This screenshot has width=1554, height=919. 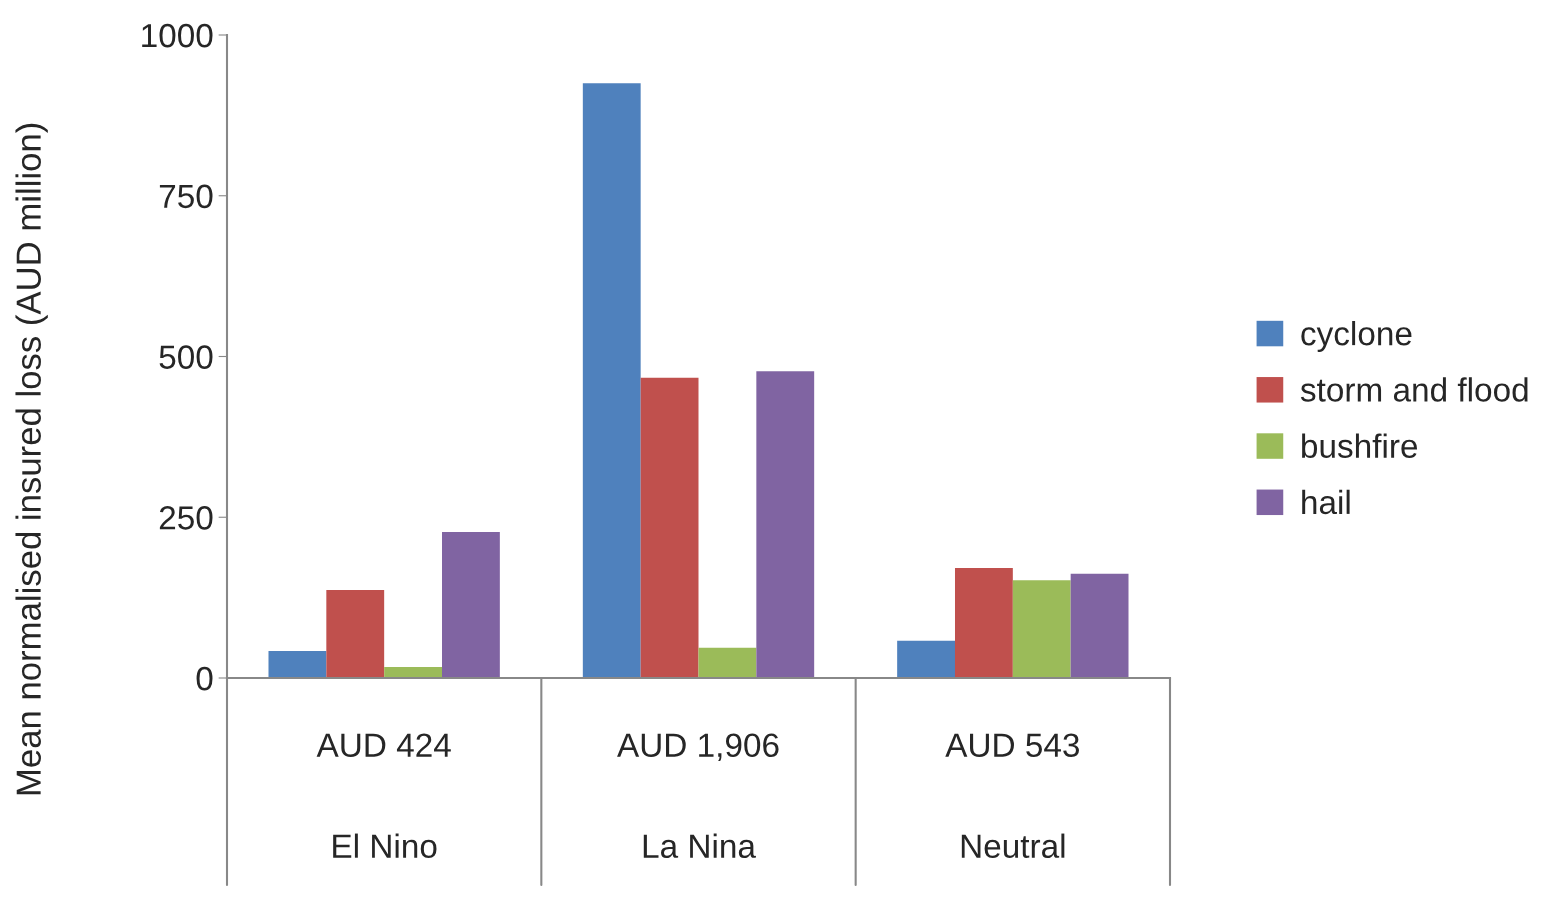 What do you see at coordinates (698, 747) in the screenshot?
I see `total-label: AUD 1,906` at bounding box center [698, 747].